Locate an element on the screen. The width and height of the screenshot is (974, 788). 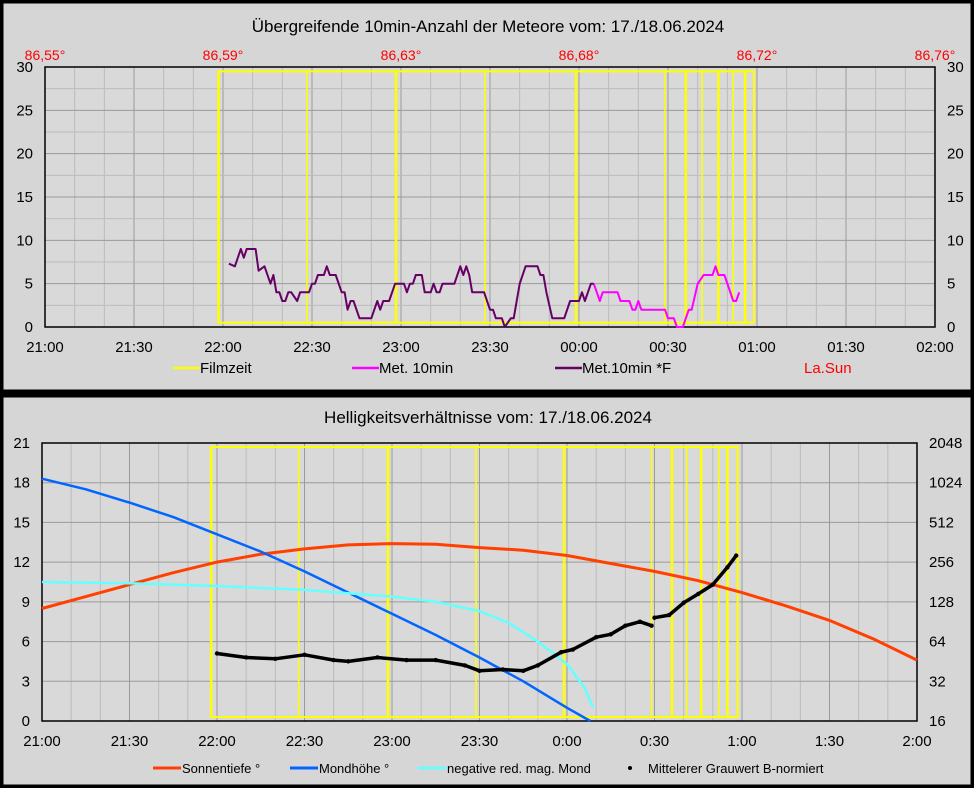
x-tick-label: 01:00 is located at coordinates (757, 347).